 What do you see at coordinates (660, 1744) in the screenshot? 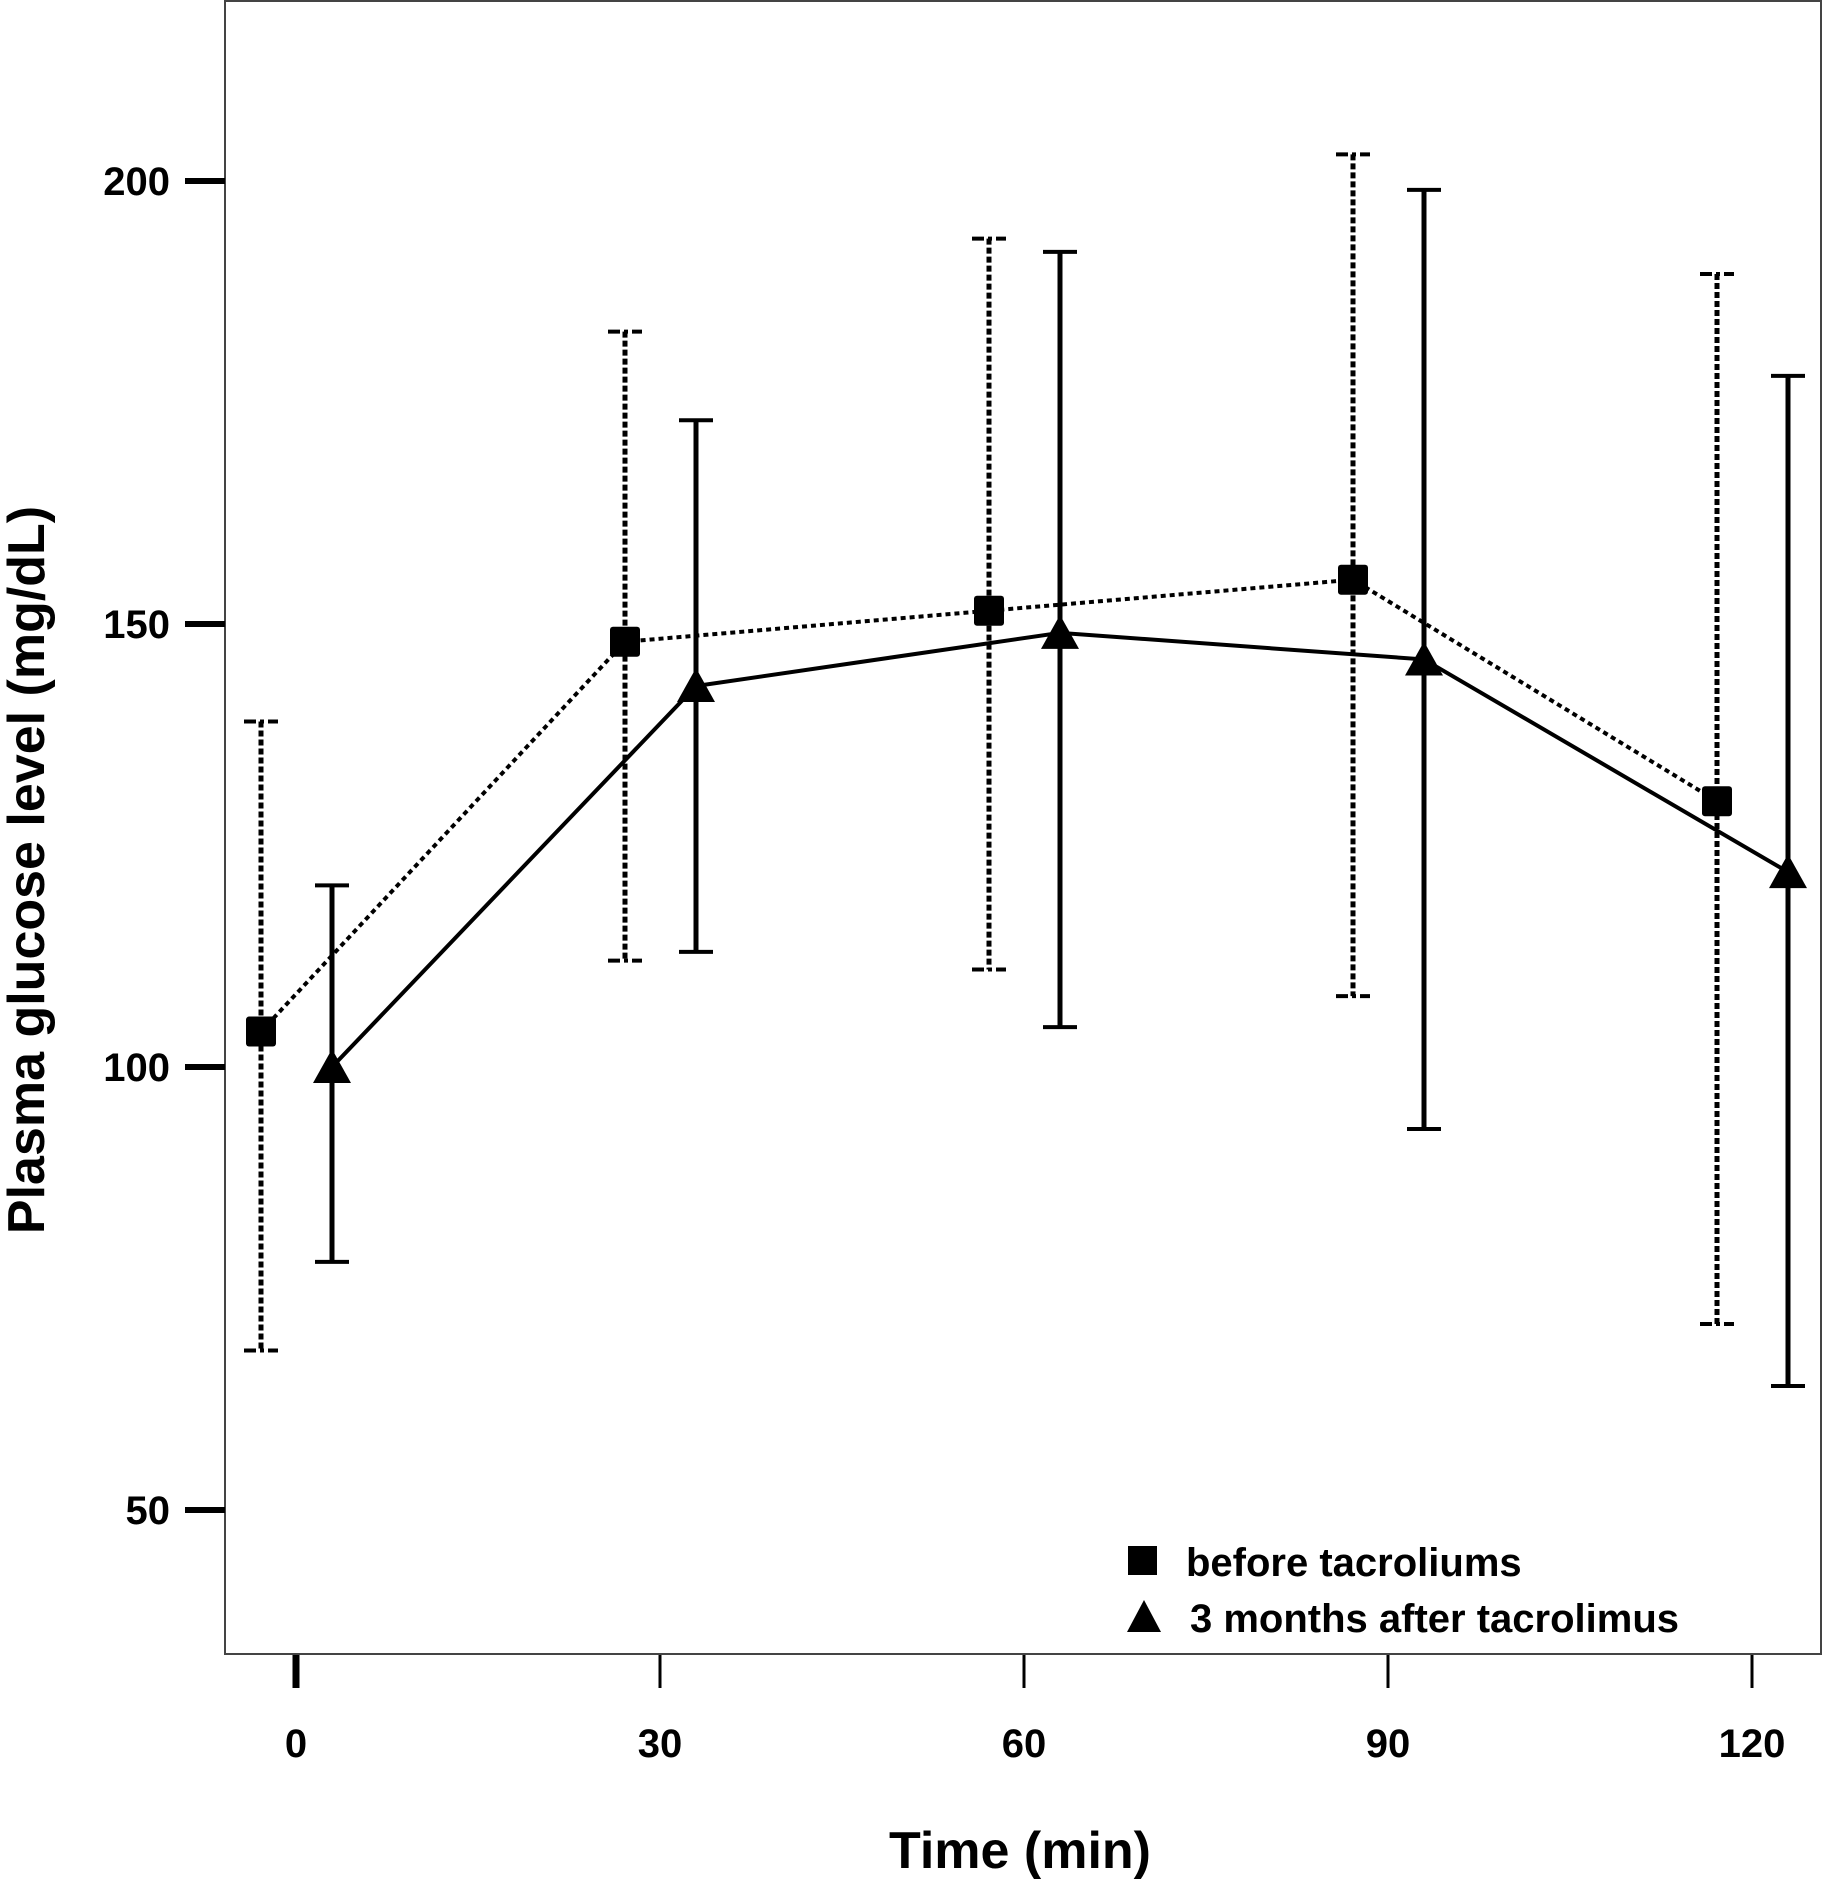
I see `x-tick-label: 30` at bounding box center [660, 1744].